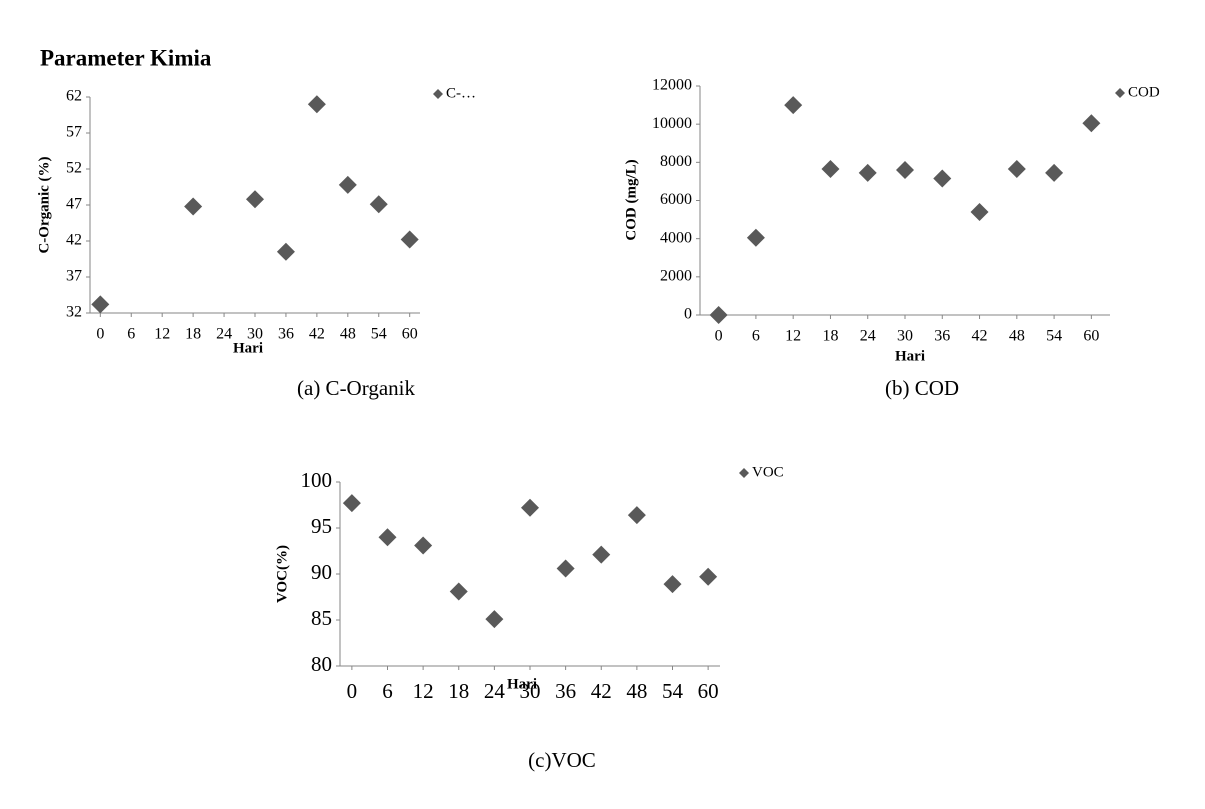 The width and height of the screenshot is (1205, 809). What do you see at coordinates (672, 85) in the screenshot?
I see `y-tick-label: 12000` at bounding box center [672, 85].